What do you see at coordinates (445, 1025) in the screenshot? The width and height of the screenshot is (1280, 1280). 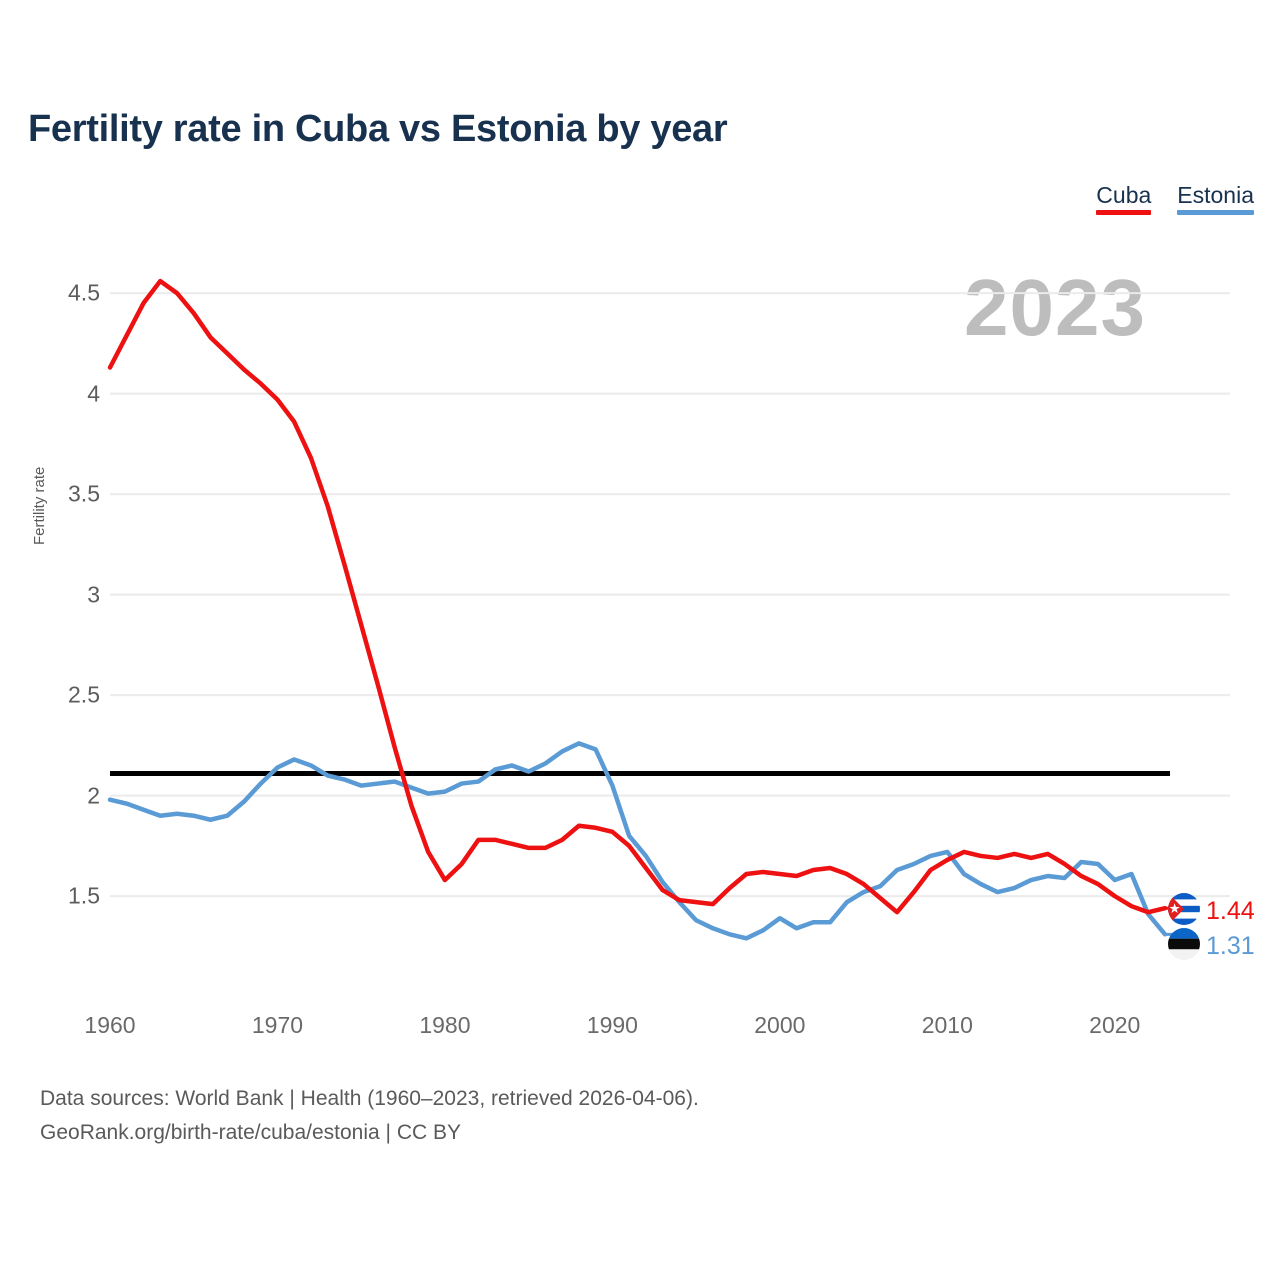 I see `x-tick-label: 1980` at bounding box center [445, 1025].